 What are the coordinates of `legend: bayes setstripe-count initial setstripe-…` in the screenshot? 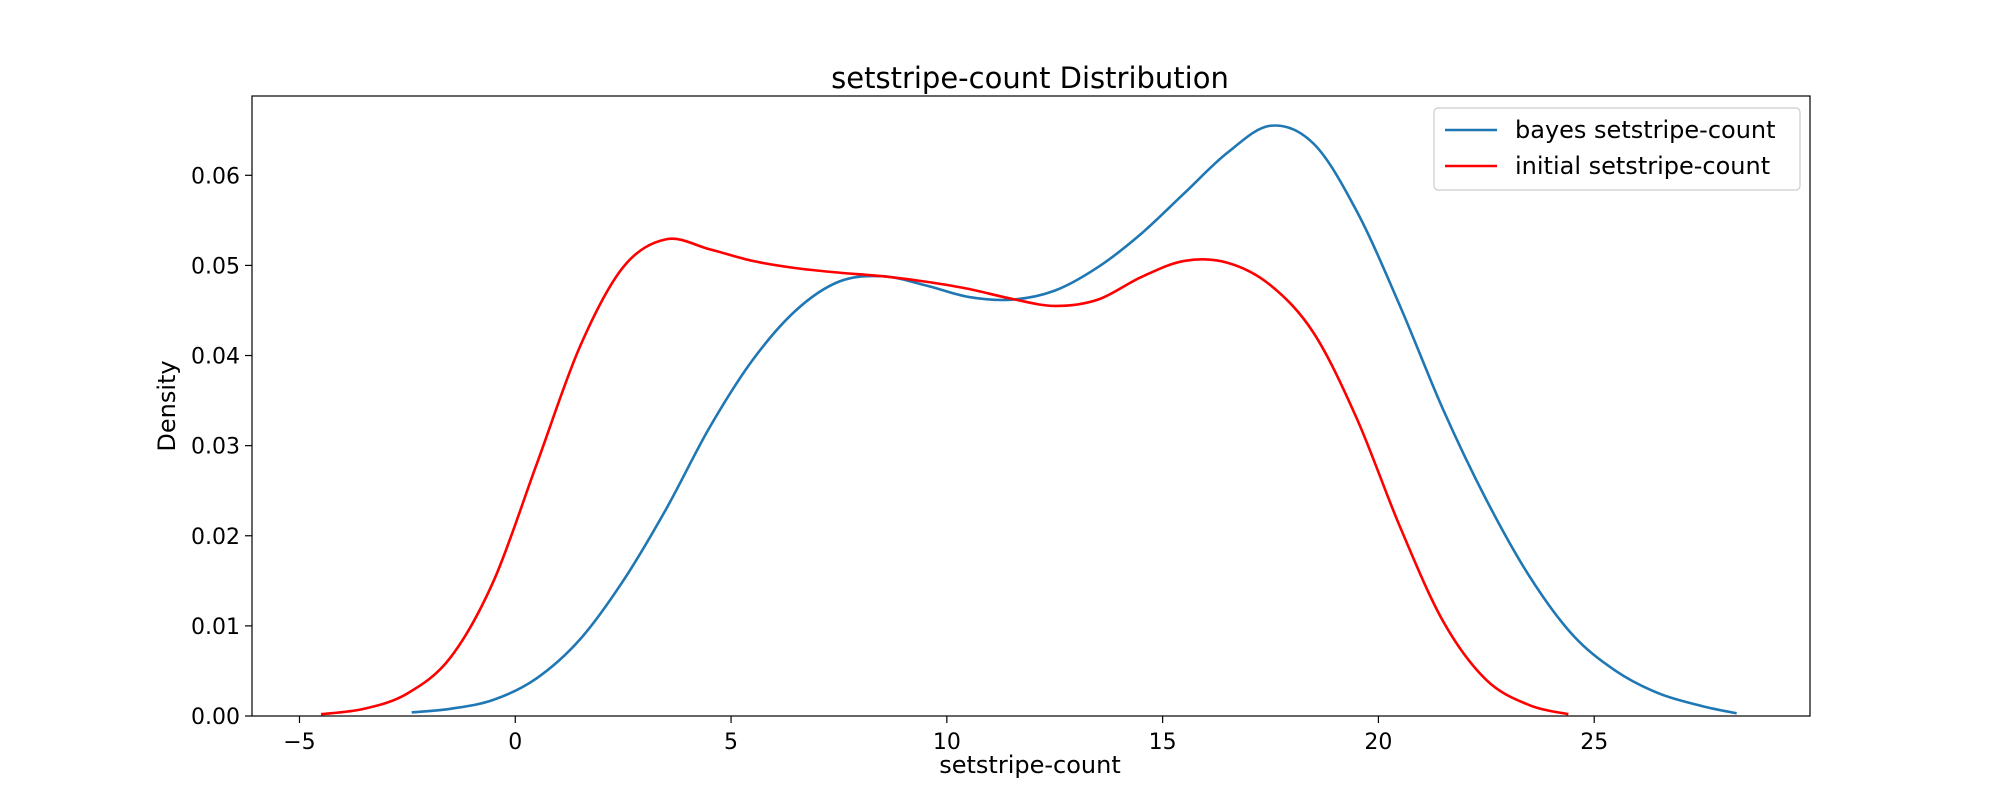 It's located at (1617, 149).